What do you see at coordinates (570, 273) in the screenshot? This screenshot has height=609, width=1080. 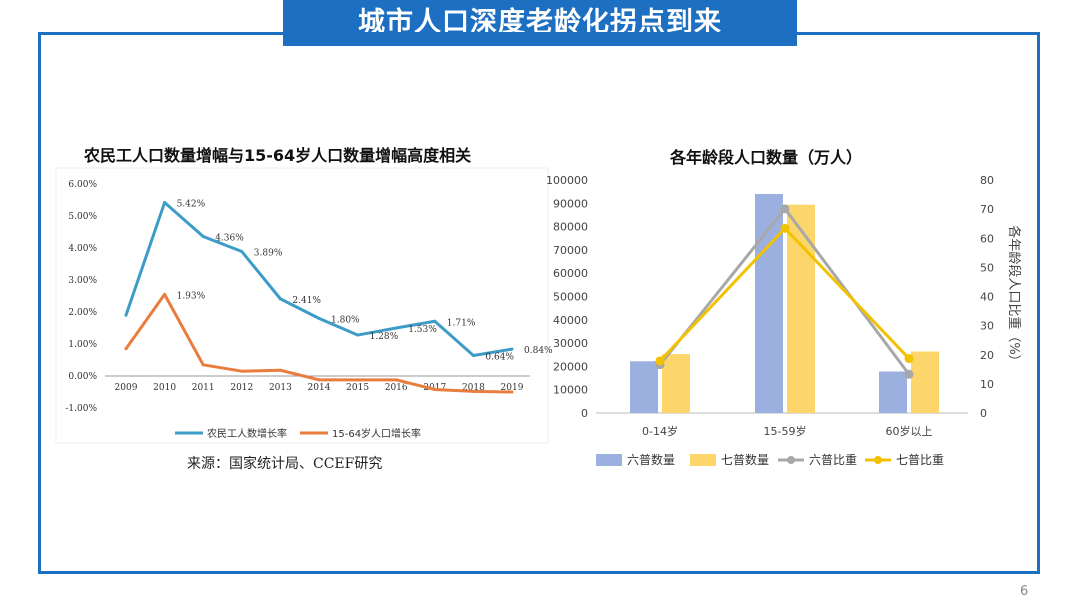 I see `y-tick-label: 60000` at bounding box center [570, 273].